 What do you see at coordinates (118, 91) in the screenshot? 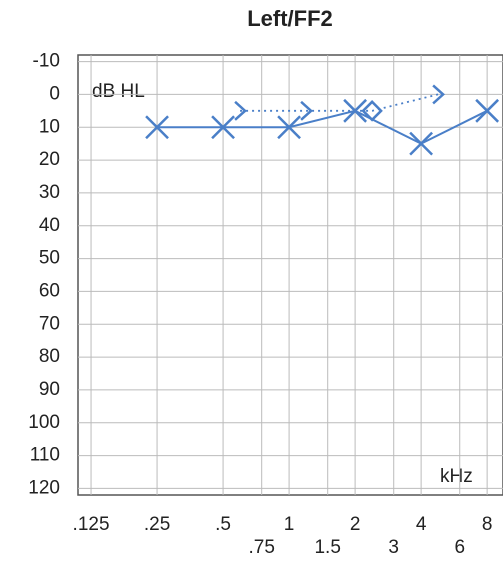
I see `y-axis-label: dB HL` at bounding box center [118, 91].